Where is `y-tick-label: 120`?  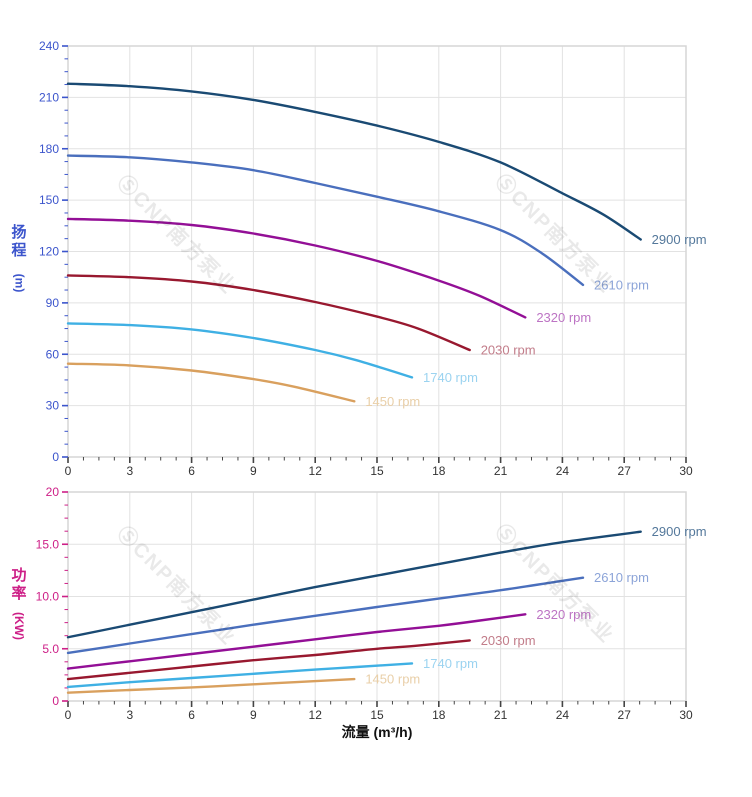
y-tick-label: 120 is located at coordinates (49, 252).